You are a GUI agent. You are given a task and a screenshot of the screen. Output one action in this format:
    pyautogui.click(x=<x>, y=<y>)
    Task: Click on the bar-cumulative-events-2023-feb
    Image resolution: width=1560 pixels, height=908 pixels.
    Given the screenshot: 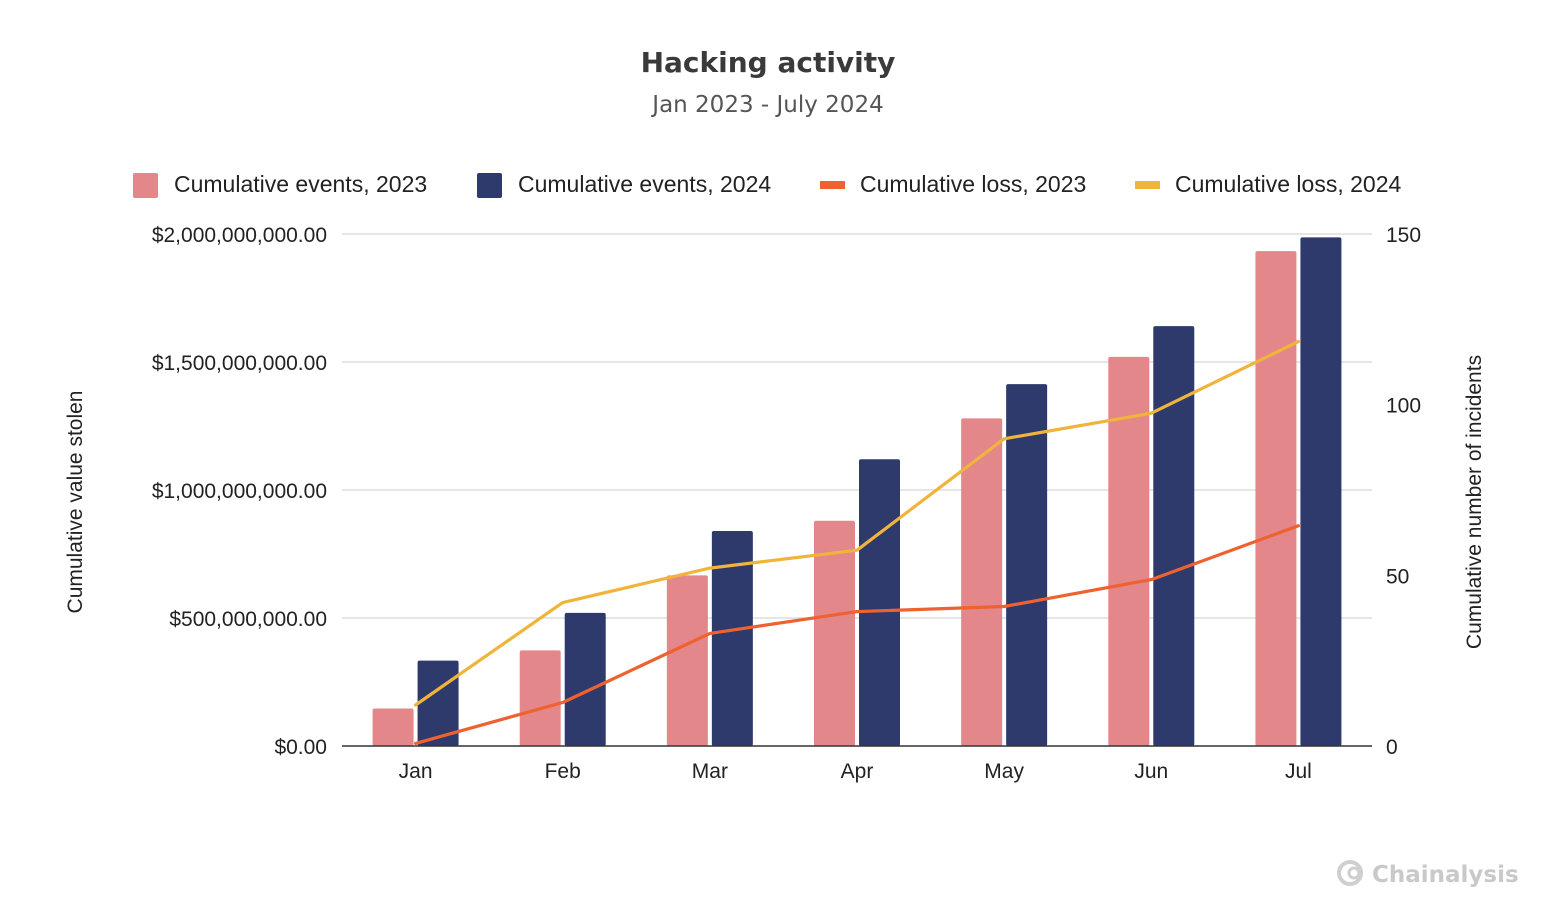 What is the action you would take?
    pyautogui.click(x=540, y=698)
    